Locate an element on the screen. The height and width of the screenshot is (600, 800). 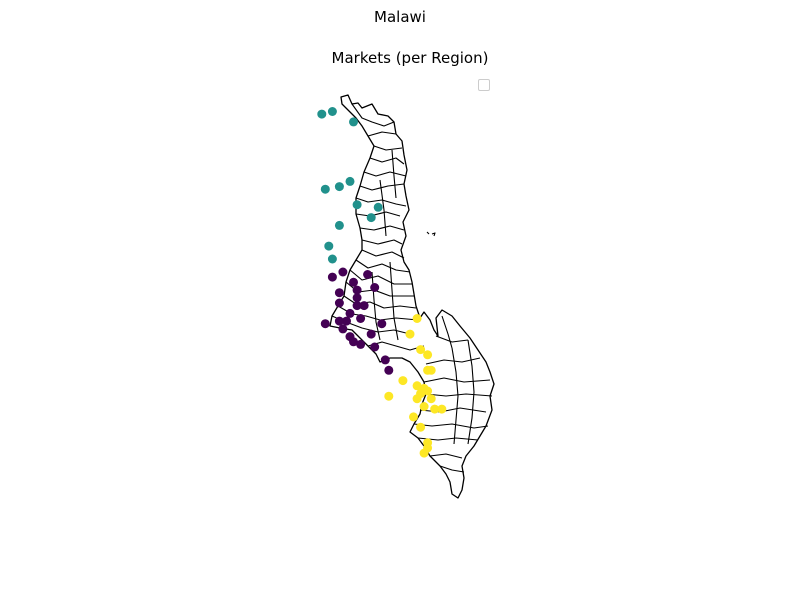
likoma-island is located at coordinates (431, 234).